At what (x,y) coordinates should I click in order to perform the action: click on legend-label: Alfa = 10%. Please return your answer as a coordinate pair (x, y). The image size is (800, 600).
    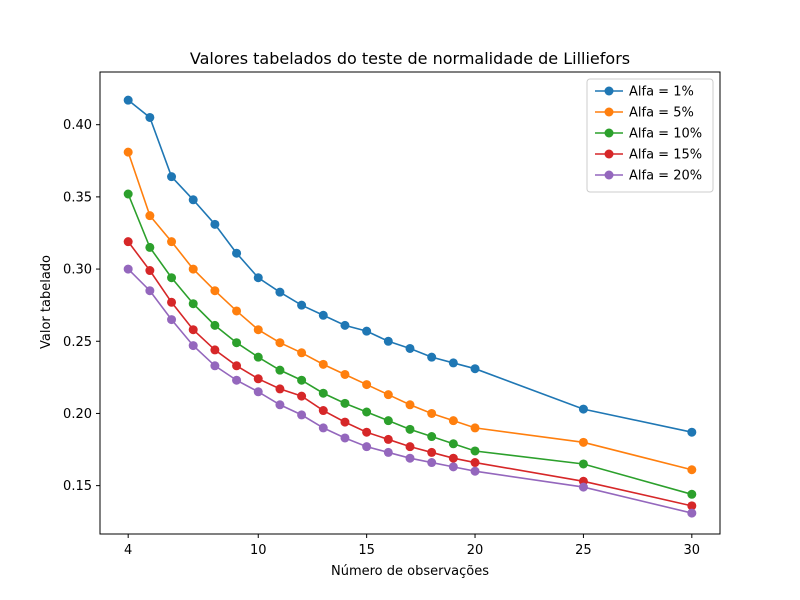
    Looking at the image, I should click on (665, 134).